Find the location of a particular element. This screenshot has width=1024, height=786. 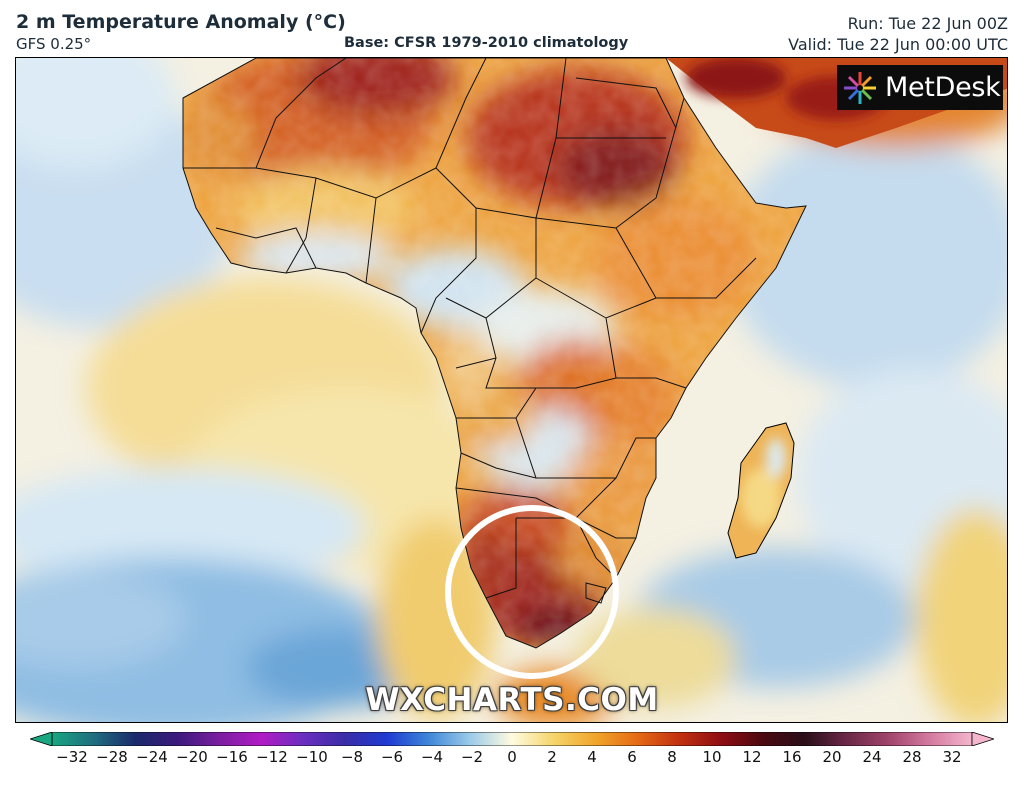

colorbar-tick-label: 4 is located at coordinates (592, 757).